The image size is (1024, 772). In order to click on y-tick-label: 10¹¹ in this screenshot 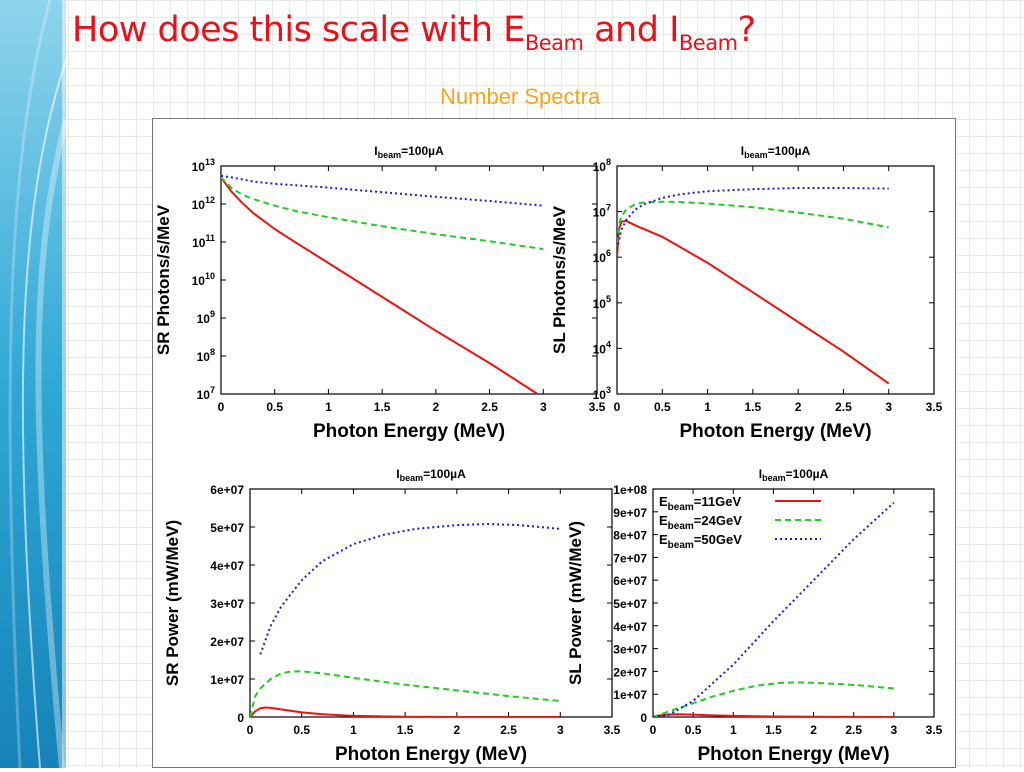, I will do `click(203, 241)`.